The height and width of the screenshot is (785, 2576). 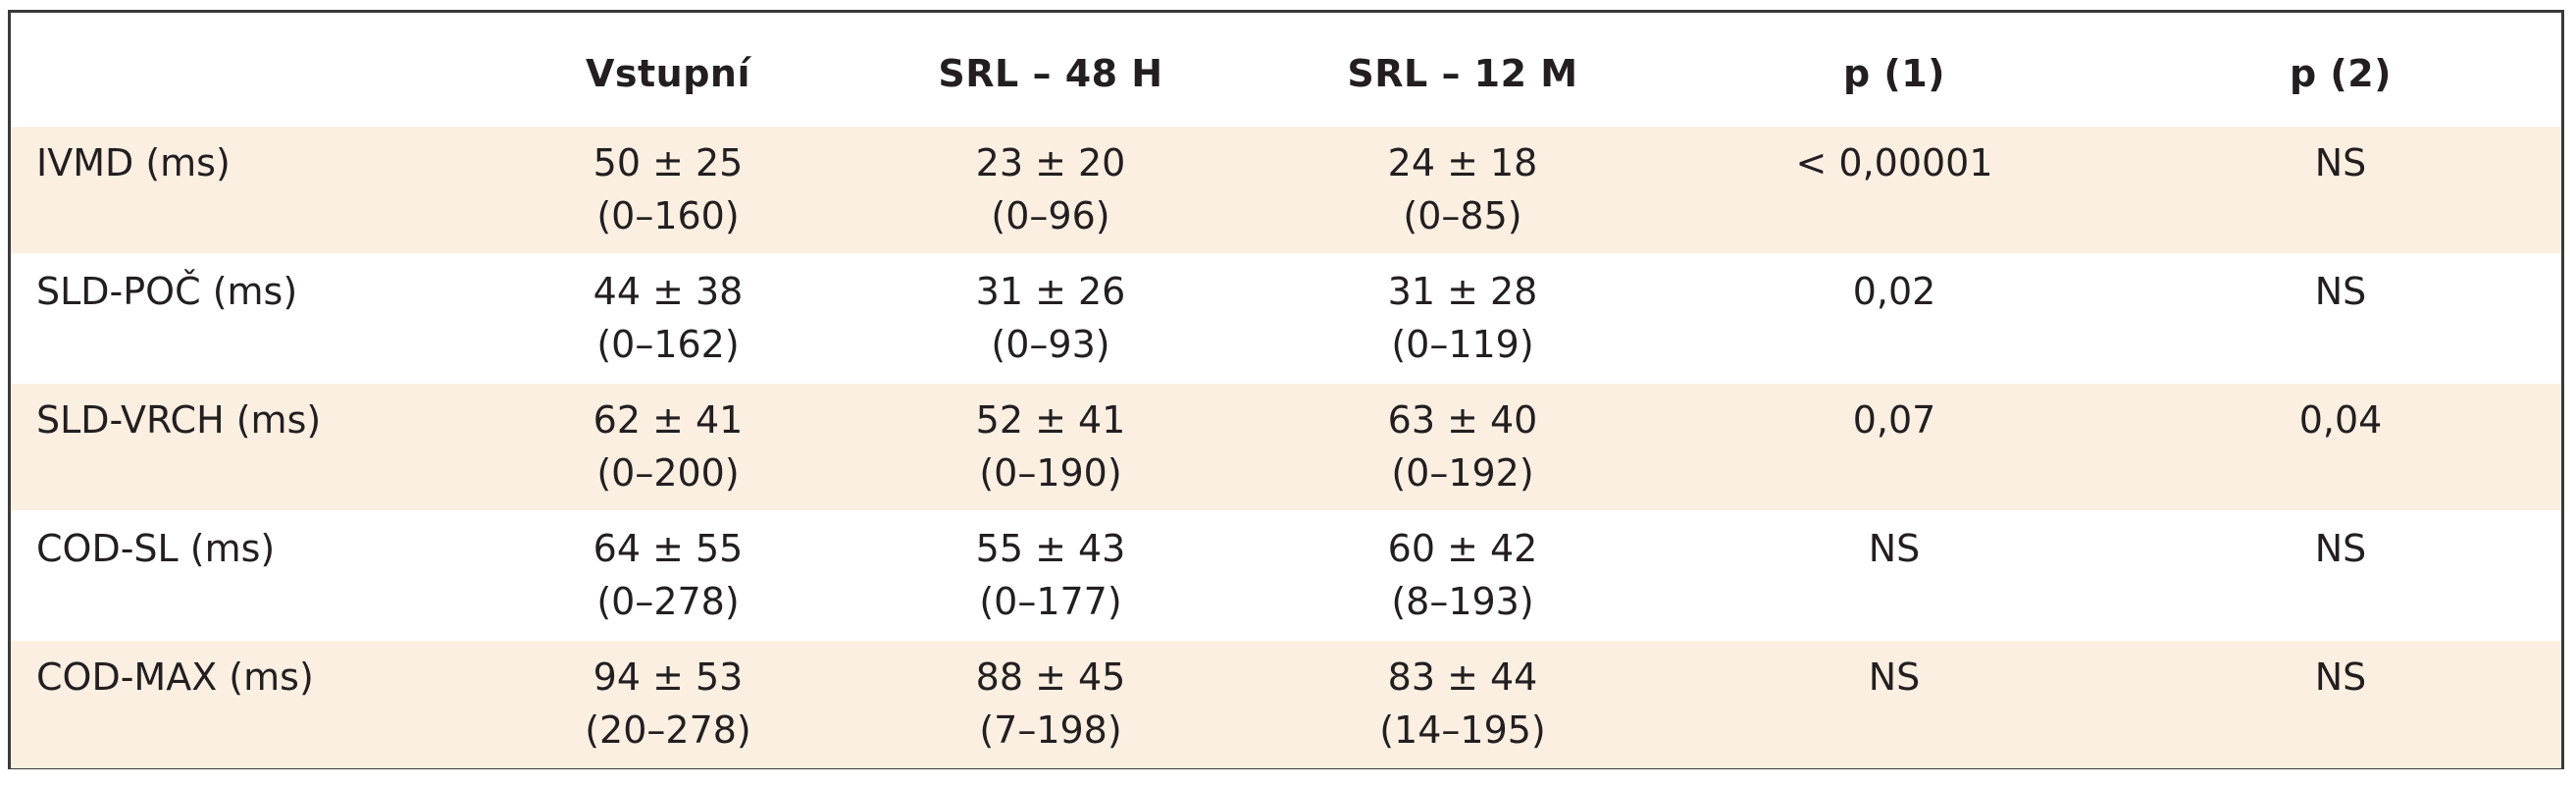 What do you see at coordinates (668, 730) in the screenshot?
I see `cell-range: (20–278)` at bounding box center [668, 730].